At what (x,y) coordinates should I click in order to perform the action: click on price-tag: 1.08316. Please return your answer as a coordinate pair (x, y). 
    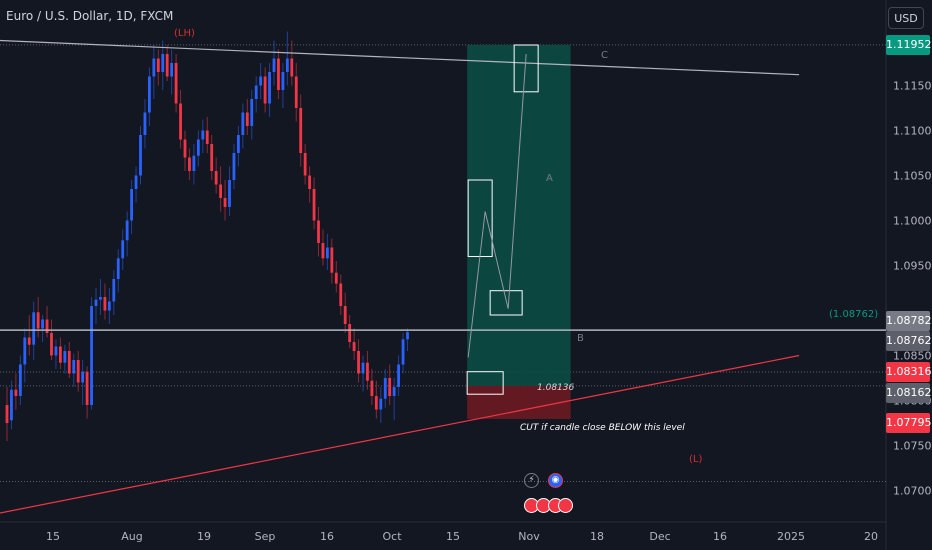
    Looking at the image, I should click on (909, 372).